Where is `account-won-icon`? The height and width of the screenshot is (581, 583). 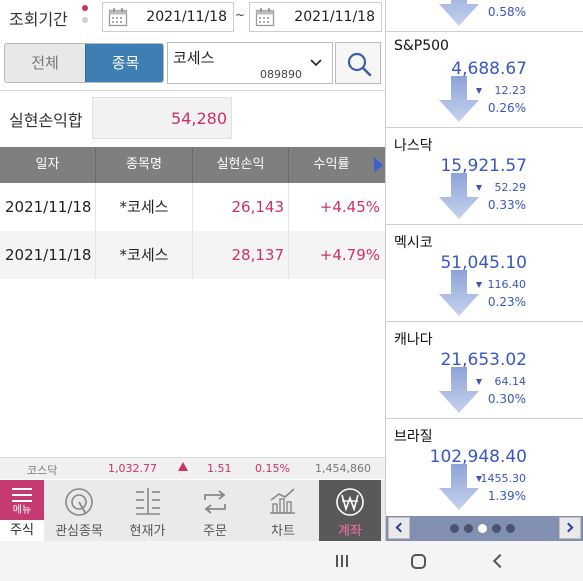
account-won-icon is located at coordinates (350, 502).